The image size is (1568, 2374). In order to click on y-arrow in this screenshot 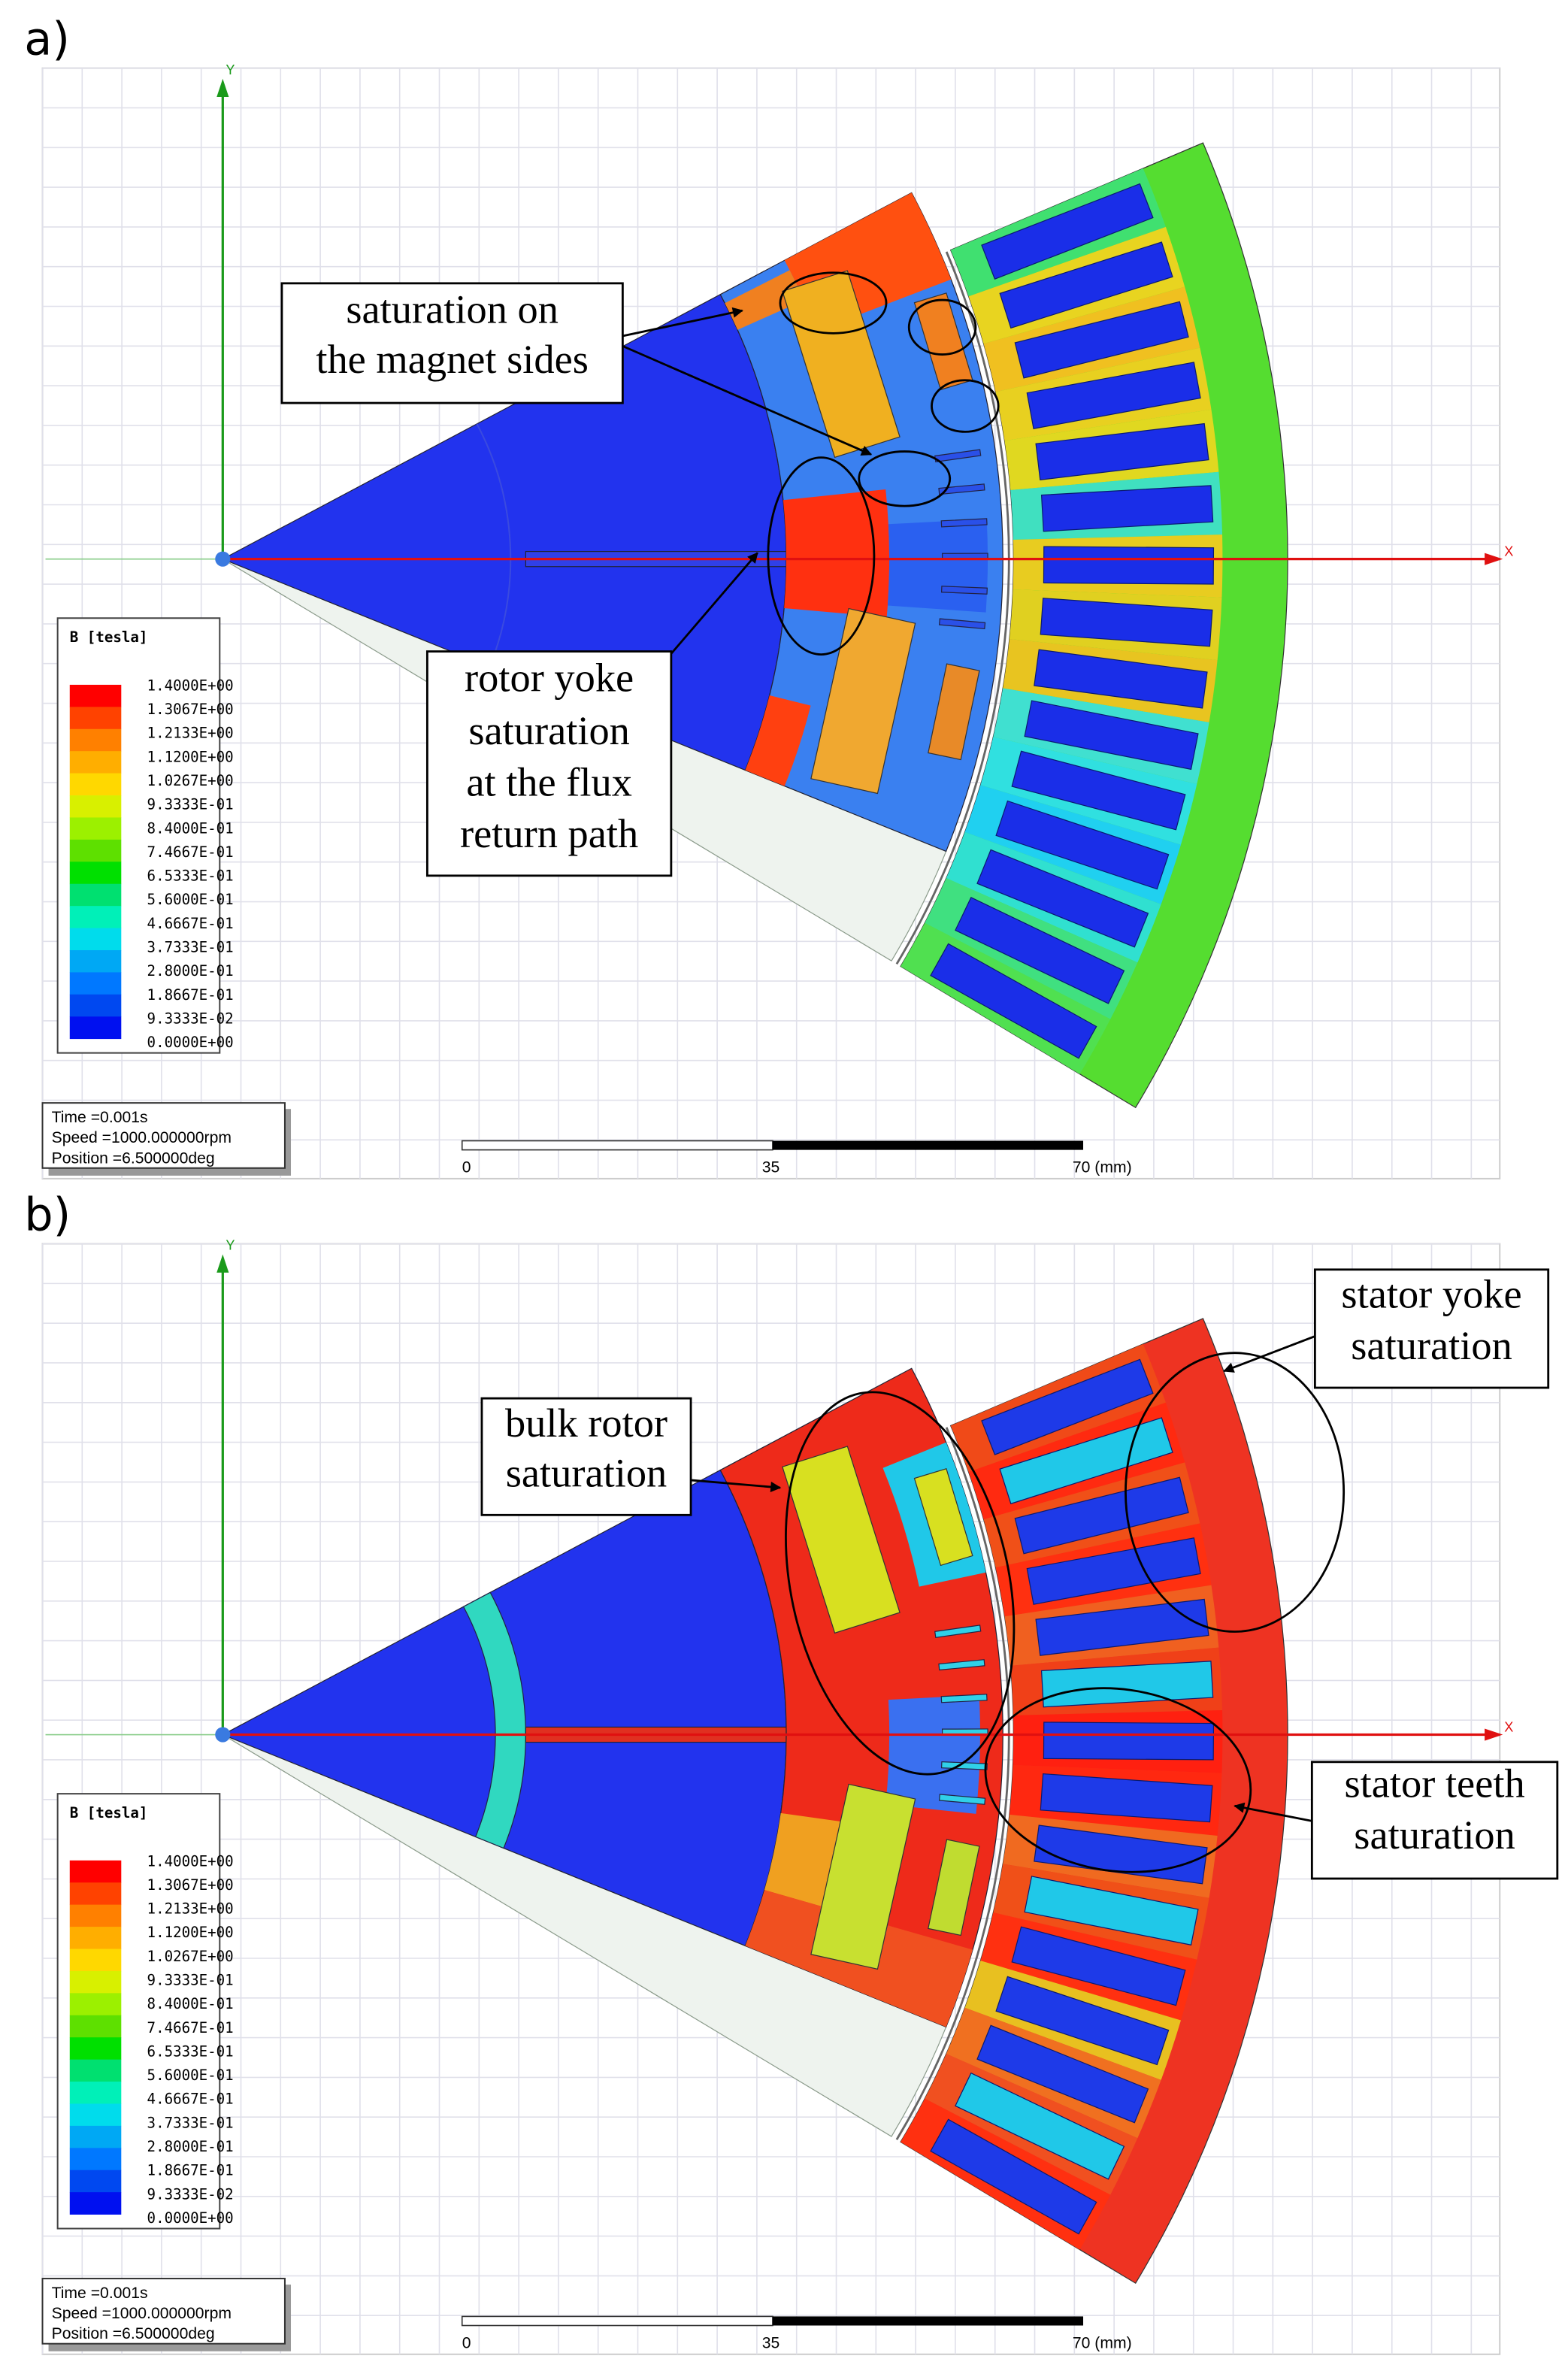, I will do `click(222, 1264)`.